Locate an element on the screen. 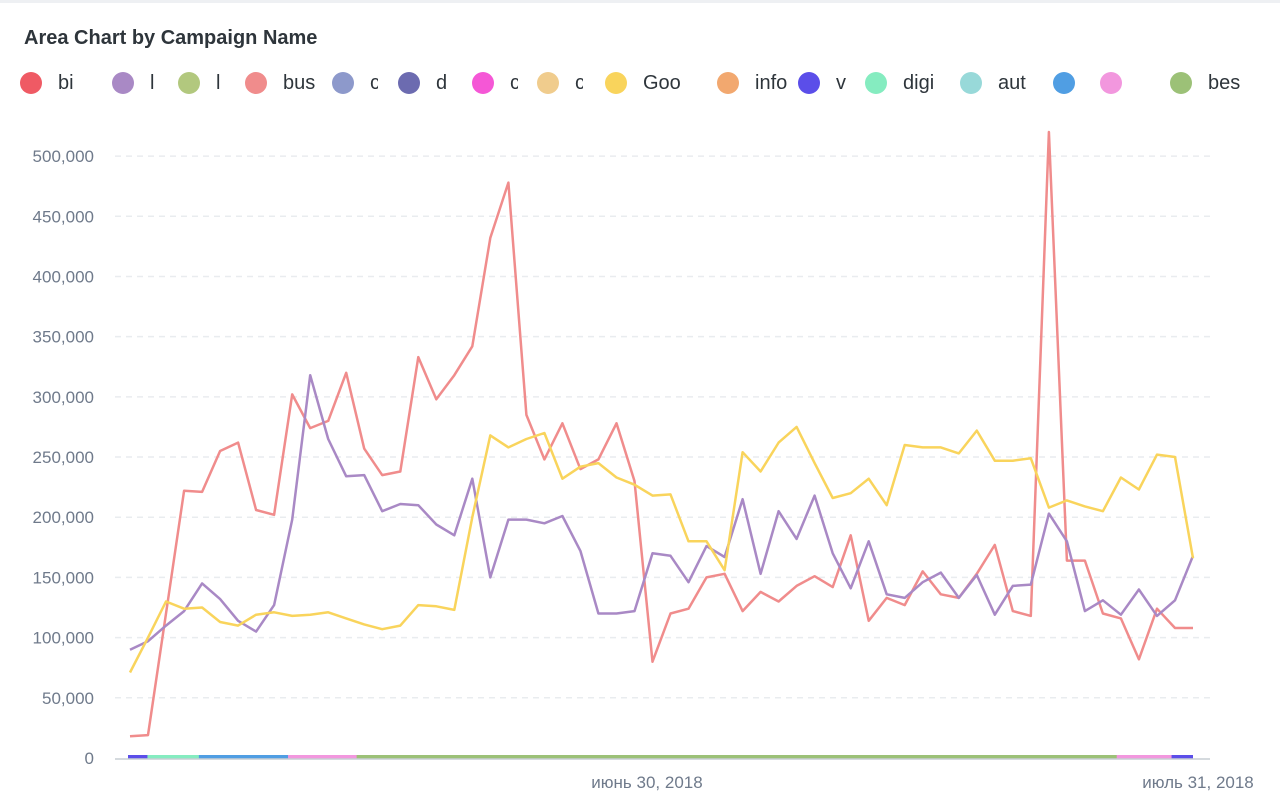 The image size is (1280, 800). y-tick-label: 100,000 is located at coordinates (63, 638).